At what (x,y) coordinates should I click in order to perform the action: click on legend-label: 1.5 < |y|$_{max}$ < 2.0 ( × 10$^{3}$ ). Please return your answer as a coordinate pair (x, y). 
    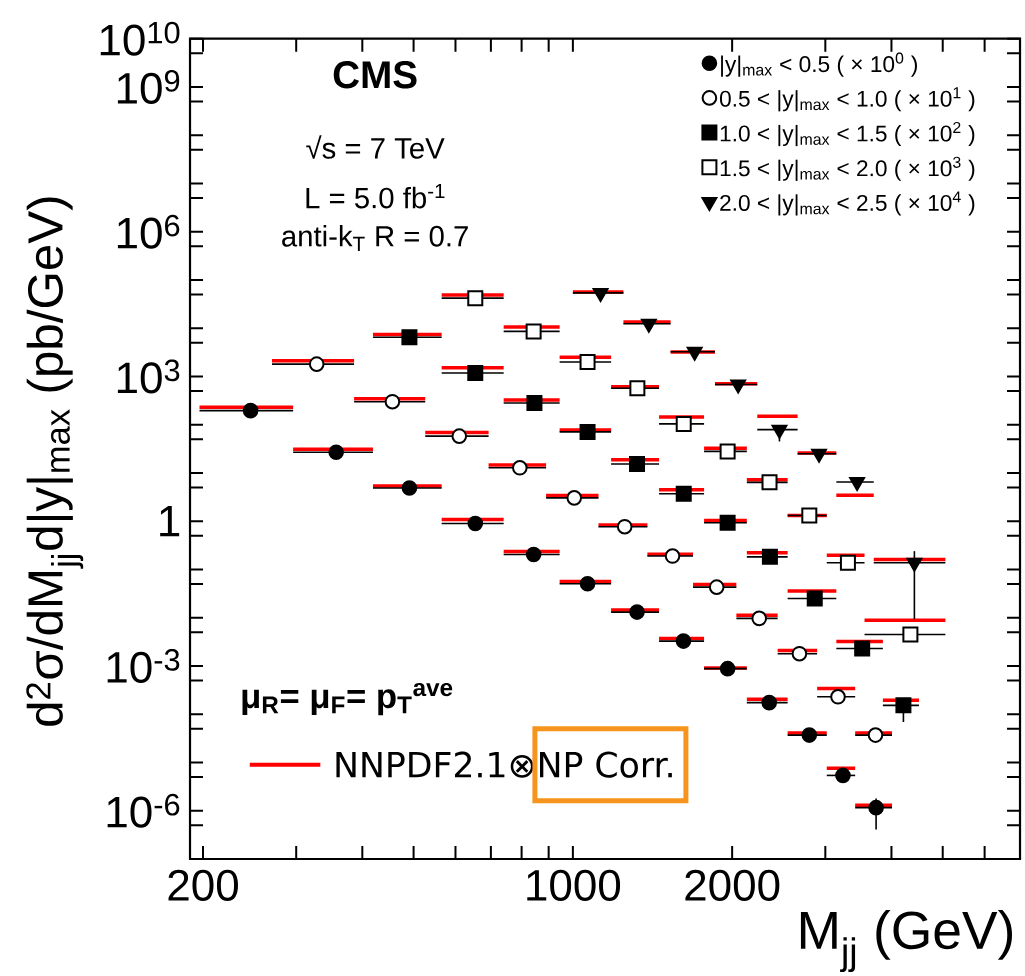
    Looking at the image, I should click on (847, 168).